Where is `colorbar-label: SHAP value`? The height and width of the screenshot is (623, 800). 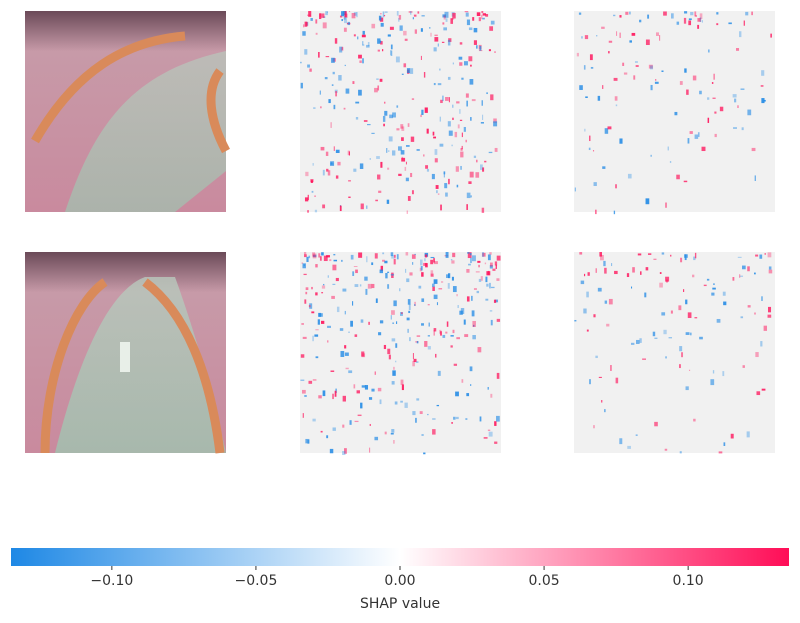
colorbar-label: SHAP value is located at coordinates (400, 604).